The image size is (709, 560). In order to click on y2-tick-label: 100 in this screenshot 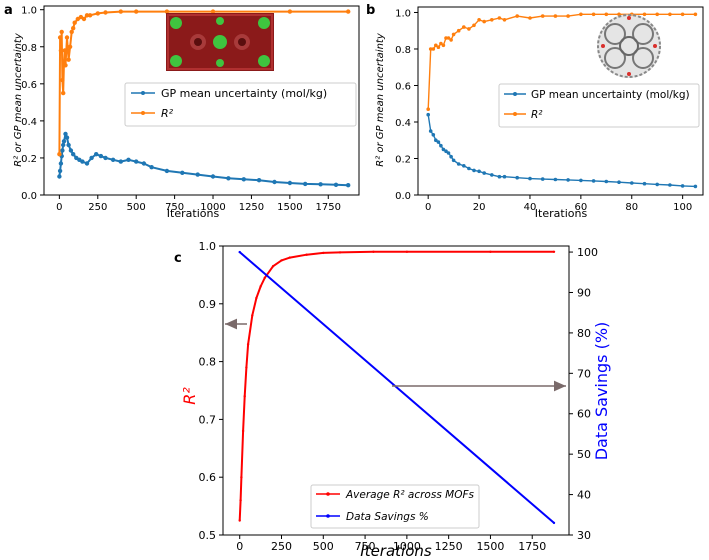, I will do `click(587, 252)`.